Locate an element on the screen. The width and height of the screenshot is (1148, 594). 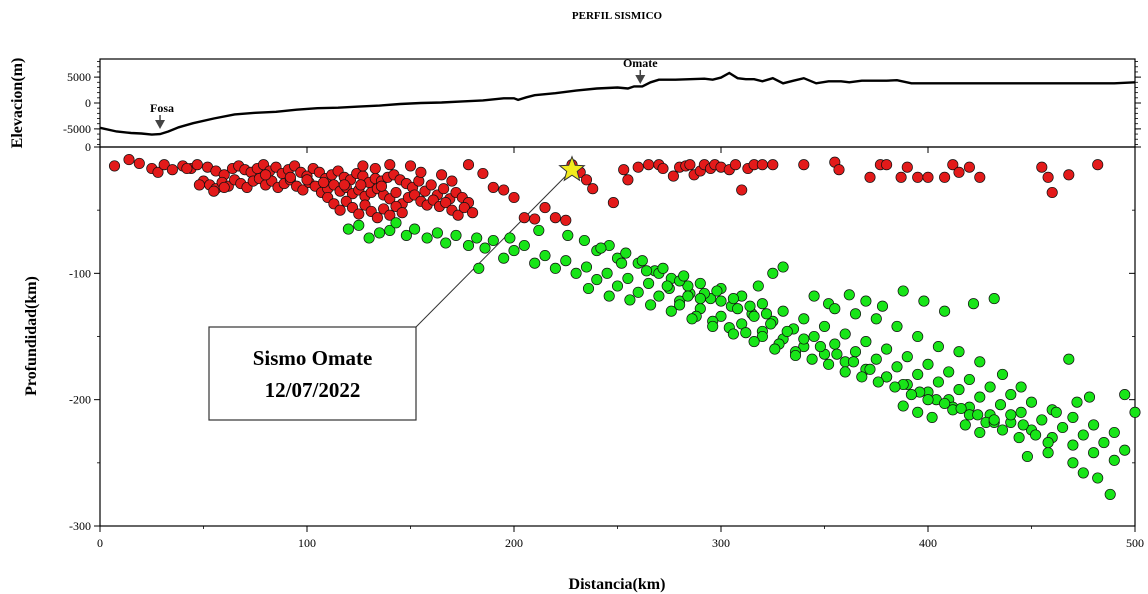
omate-earthquake-star-icon is located at coordinates (572, 168).